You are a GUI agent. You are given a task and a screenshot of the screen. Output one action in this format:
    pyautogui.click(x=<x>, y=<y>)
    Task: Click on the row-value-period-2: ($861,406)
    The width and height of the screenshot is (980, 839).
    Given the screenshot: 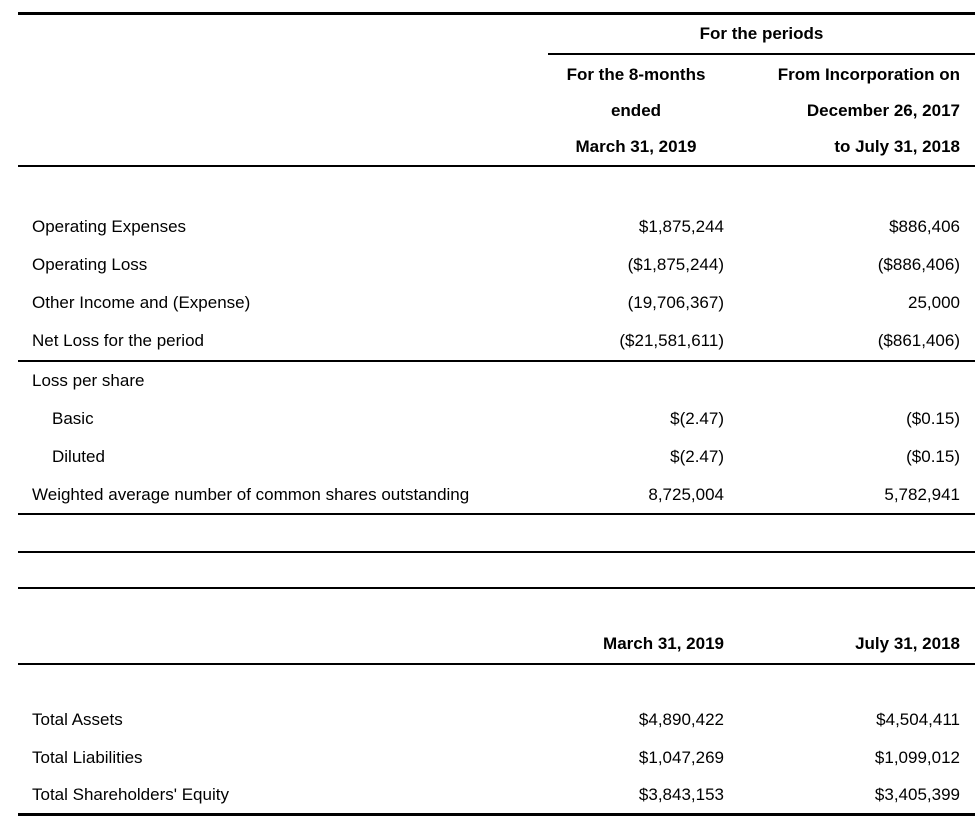 What is the action you would take?
    pyautogui.click(x=918, y=340)
    